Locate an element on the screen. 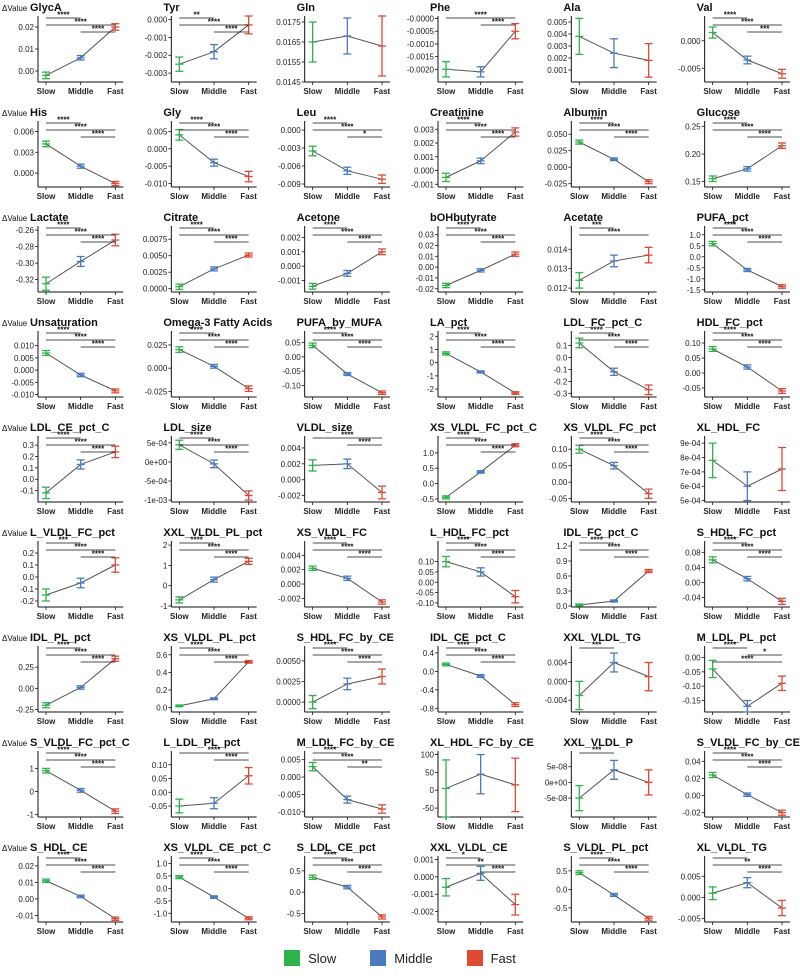 The image size is (800, 976). y-axis-label: ΔValue is located at coordinates (15, 8).